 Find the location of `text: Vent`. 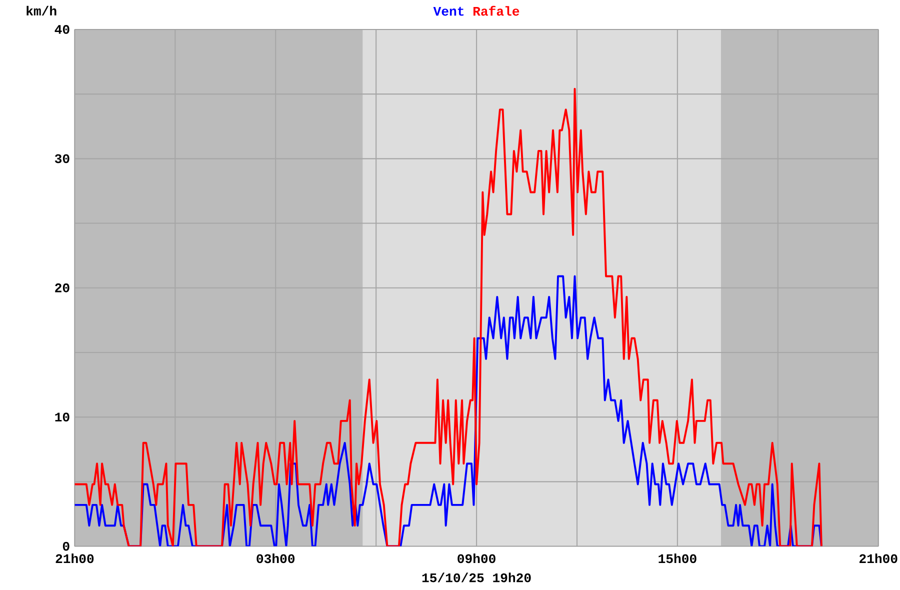

text: Vent is located at coordinates (448, 11).